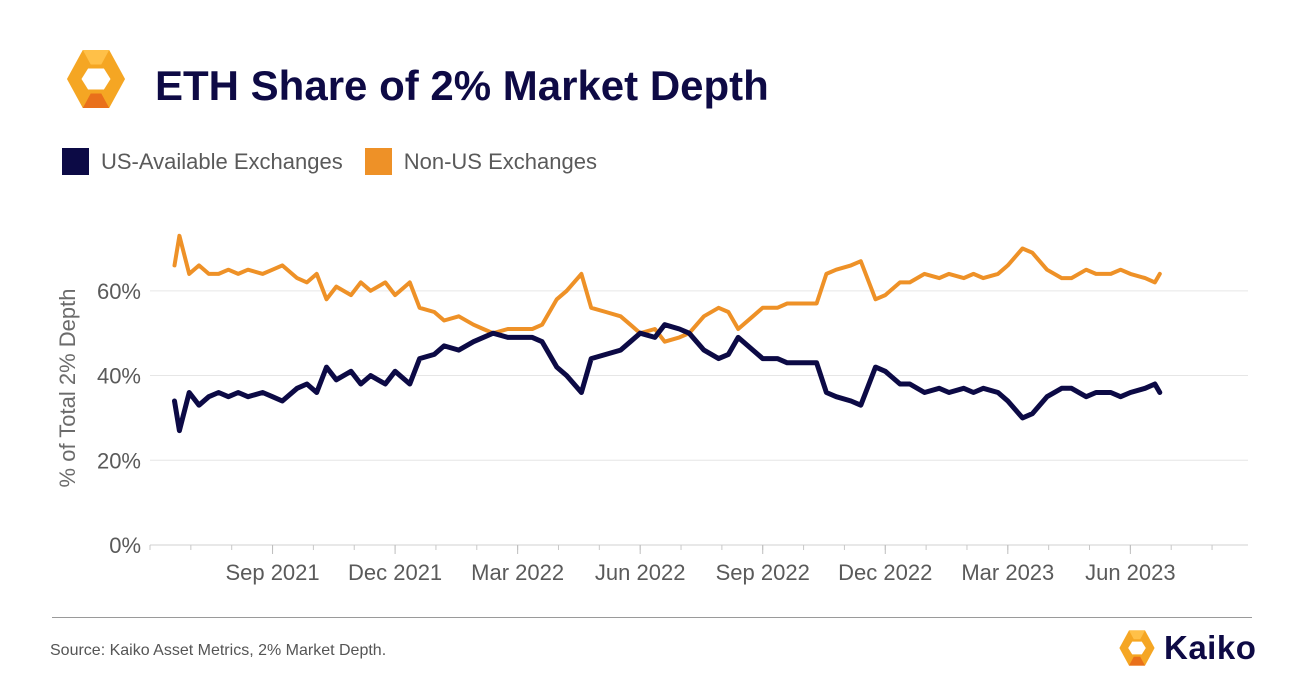 This screenshot has width=1306, height=698. I want to click on x-tick-label: Jun 2022, so click(640, 572).